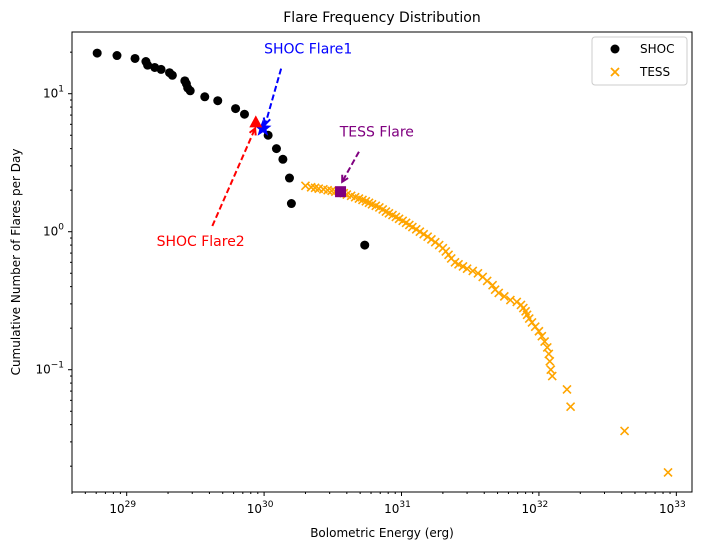  I want to click on legend-tess-marker, so click(615, 72).